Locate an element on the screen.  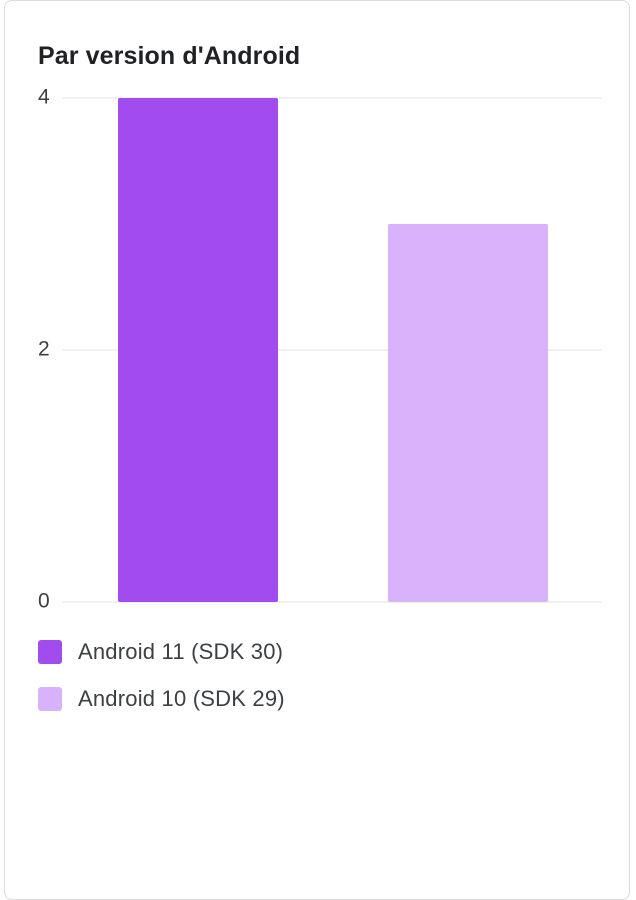
legend-label: Android 10 (SDK 29) is located at coordinates (181, 698).